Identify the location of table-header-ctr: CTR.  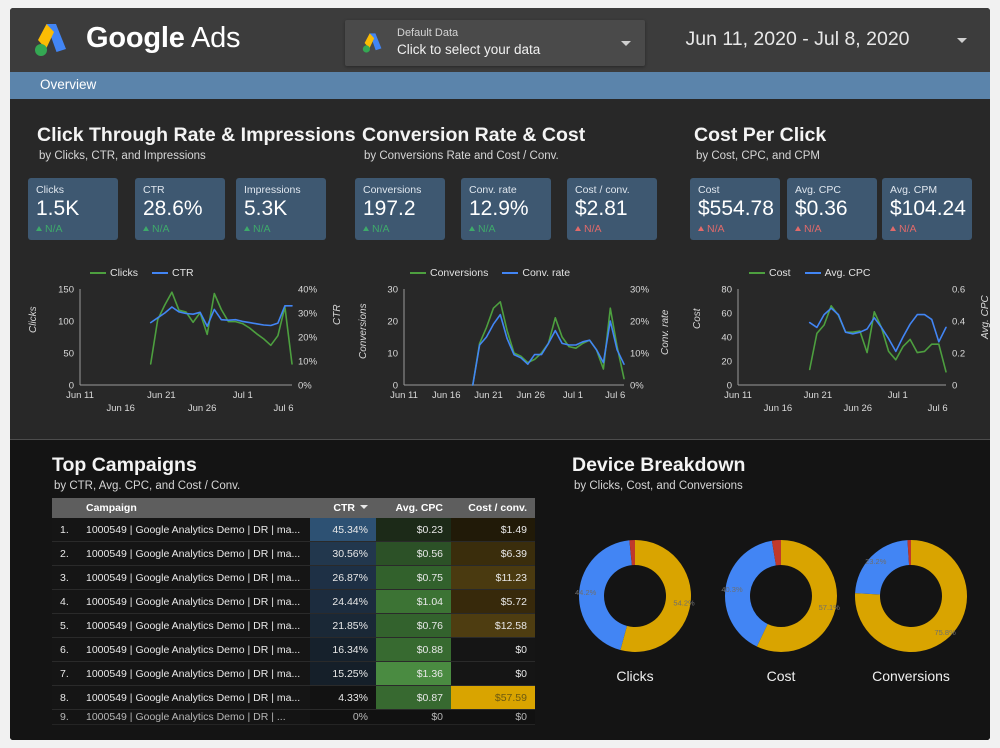
(343, 508).